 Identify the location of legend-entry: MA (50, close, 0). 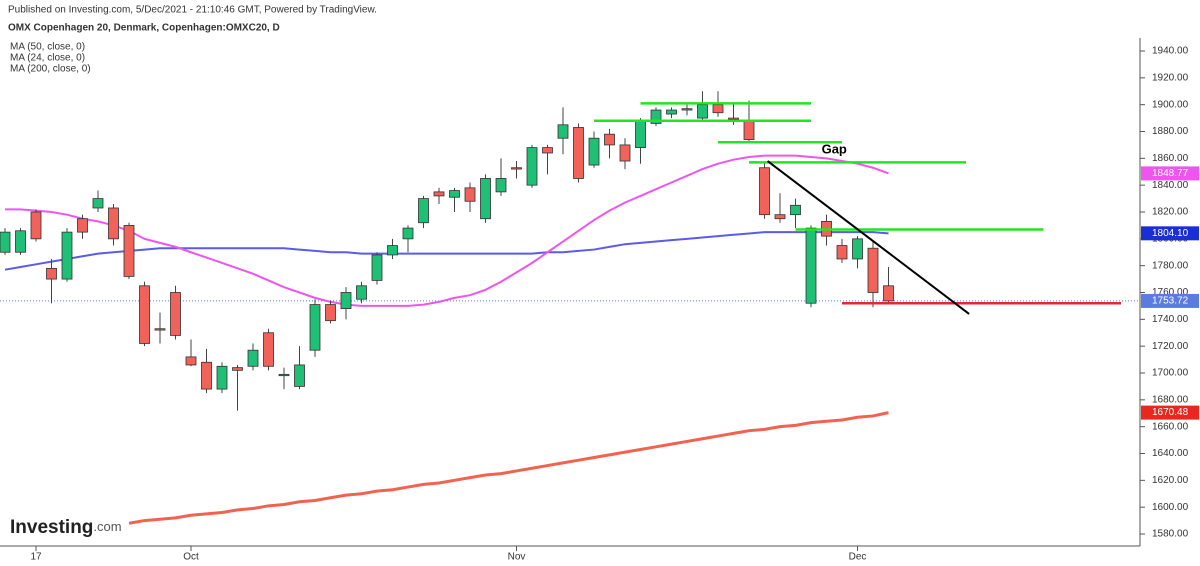
(47, 47).